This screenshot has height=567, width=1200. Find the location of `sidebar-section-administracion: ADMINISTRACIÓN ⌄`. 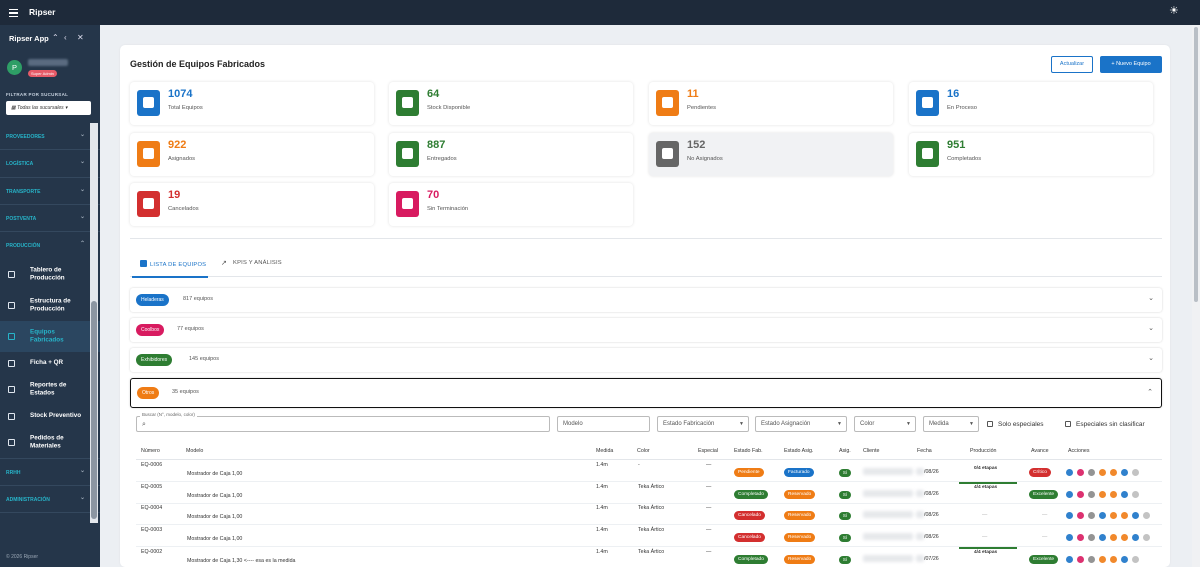

sidebar-section-administracion: ADMINISTRACIÓN ⌄ is located at coordinates (50, 500).